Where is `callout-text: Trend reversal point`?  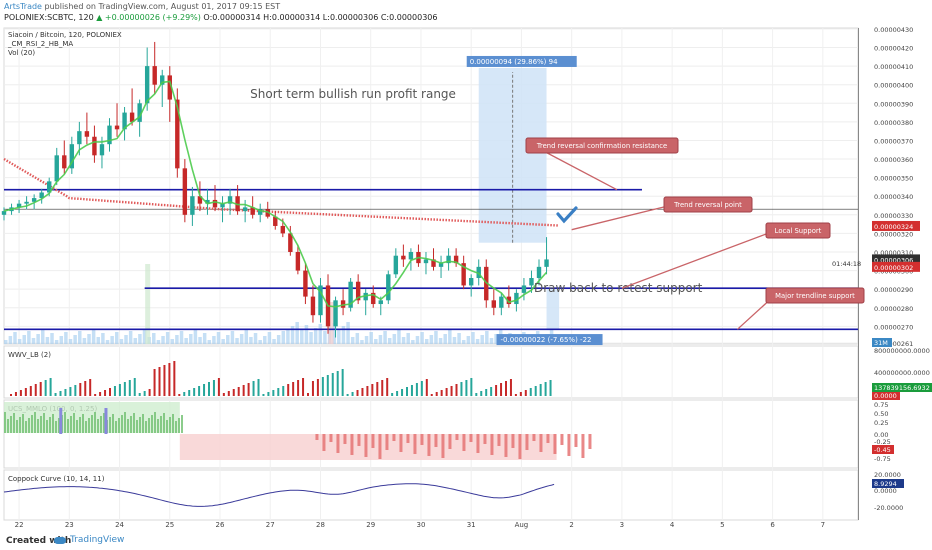 callout-text: Trend reversal point is located at coordinates (707, 205).